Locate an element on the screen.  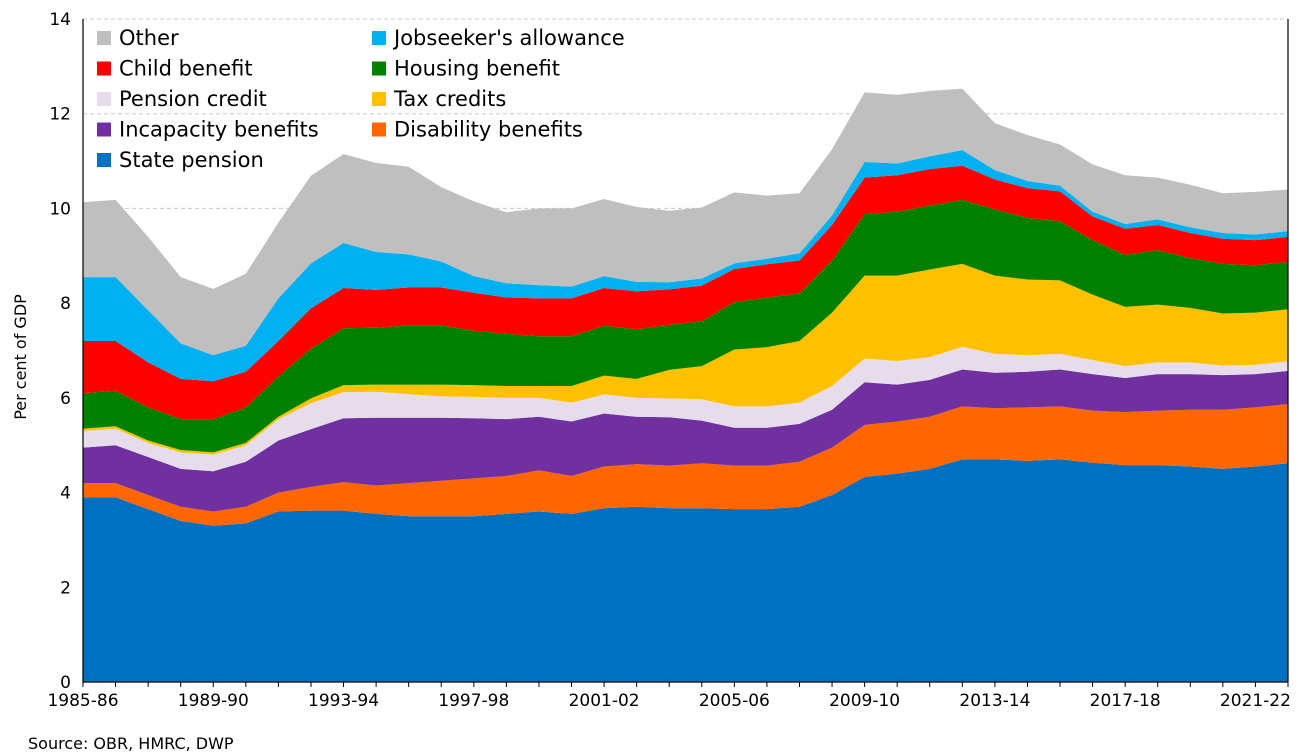
y-tick-label-10: 10 is located at coordinates (60, 209).